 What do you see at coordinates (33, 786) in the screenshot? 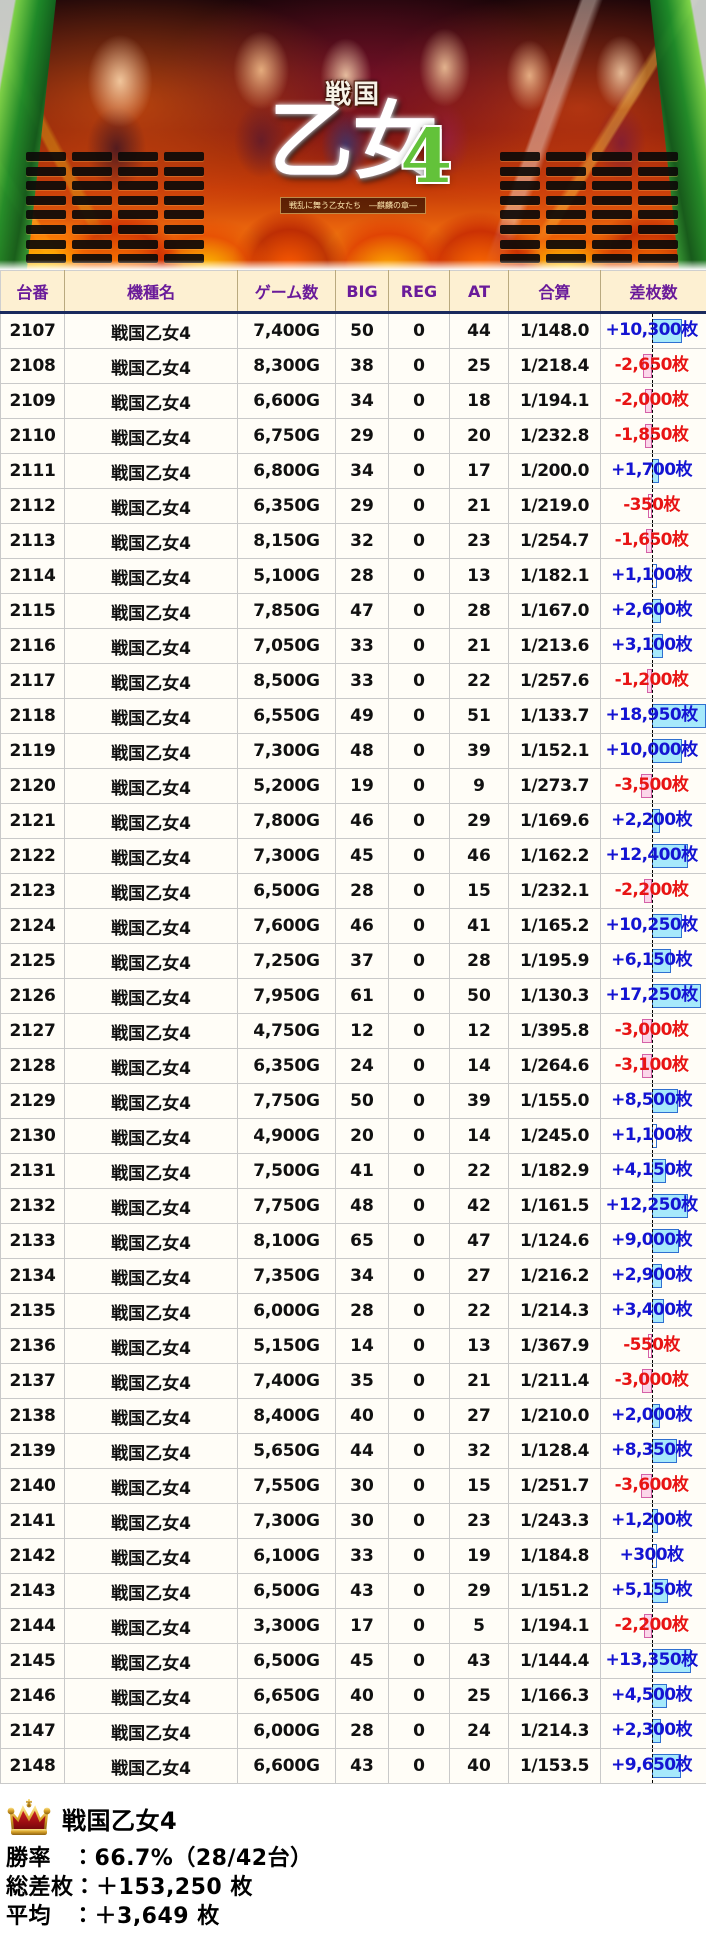
I see `cell-no: 2120` at bounding box center [33, 786].